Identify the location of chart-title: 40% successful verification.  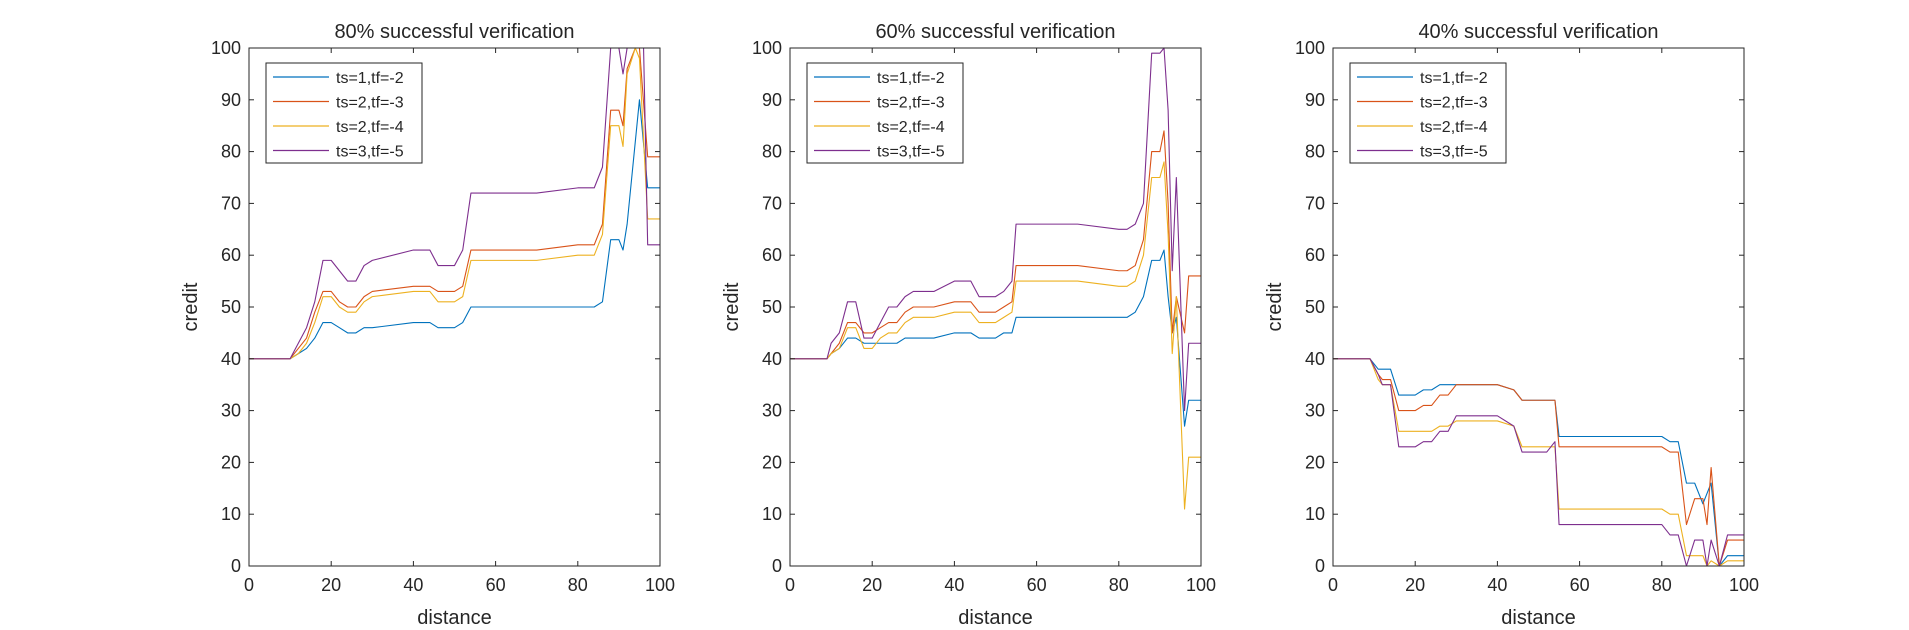
(1538, 32).